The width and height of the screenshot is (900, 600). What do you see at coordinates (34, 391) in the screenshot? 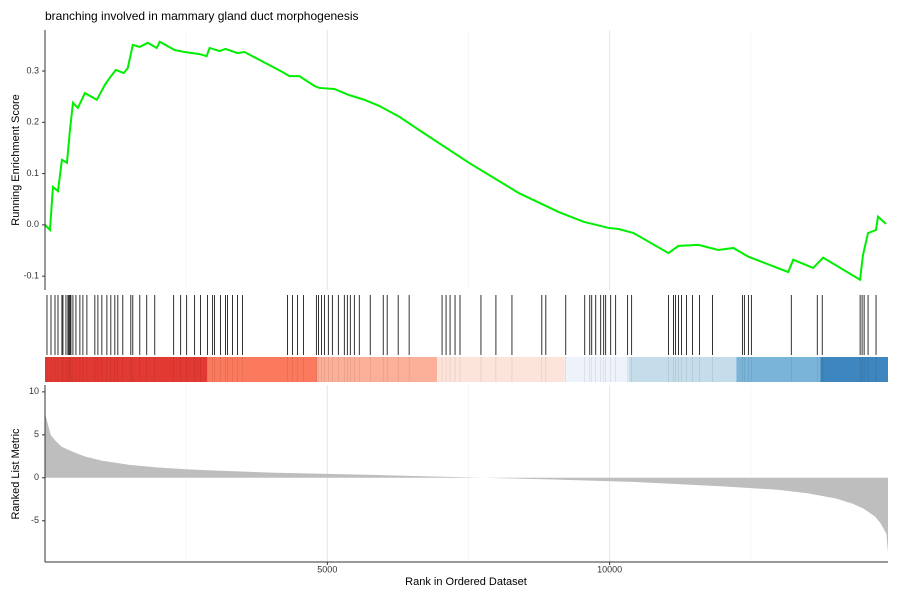
I see `y-tick-label: 10` at bounding box center [34, 391].